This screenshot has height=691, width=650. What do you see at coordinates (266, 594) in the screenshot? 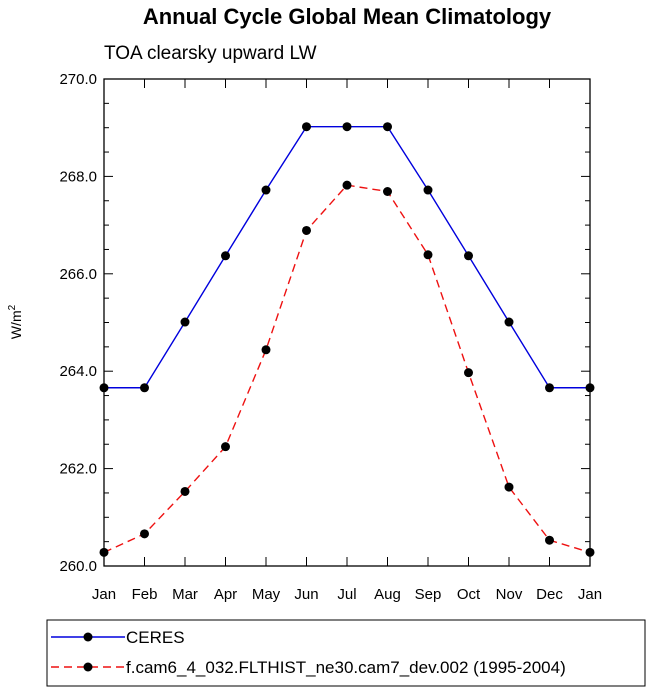
I see `x-tick-label: May` at bounding box center [266, 594].